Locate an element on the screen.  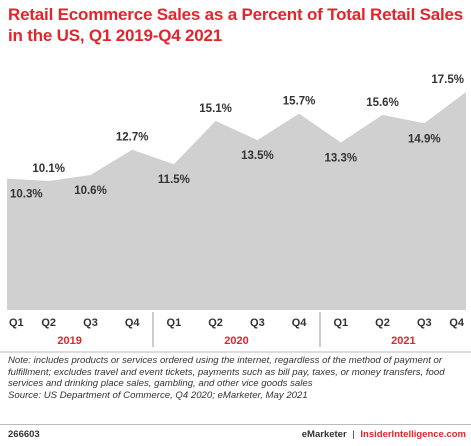
footer-divider is located at coordinates (235, 424).